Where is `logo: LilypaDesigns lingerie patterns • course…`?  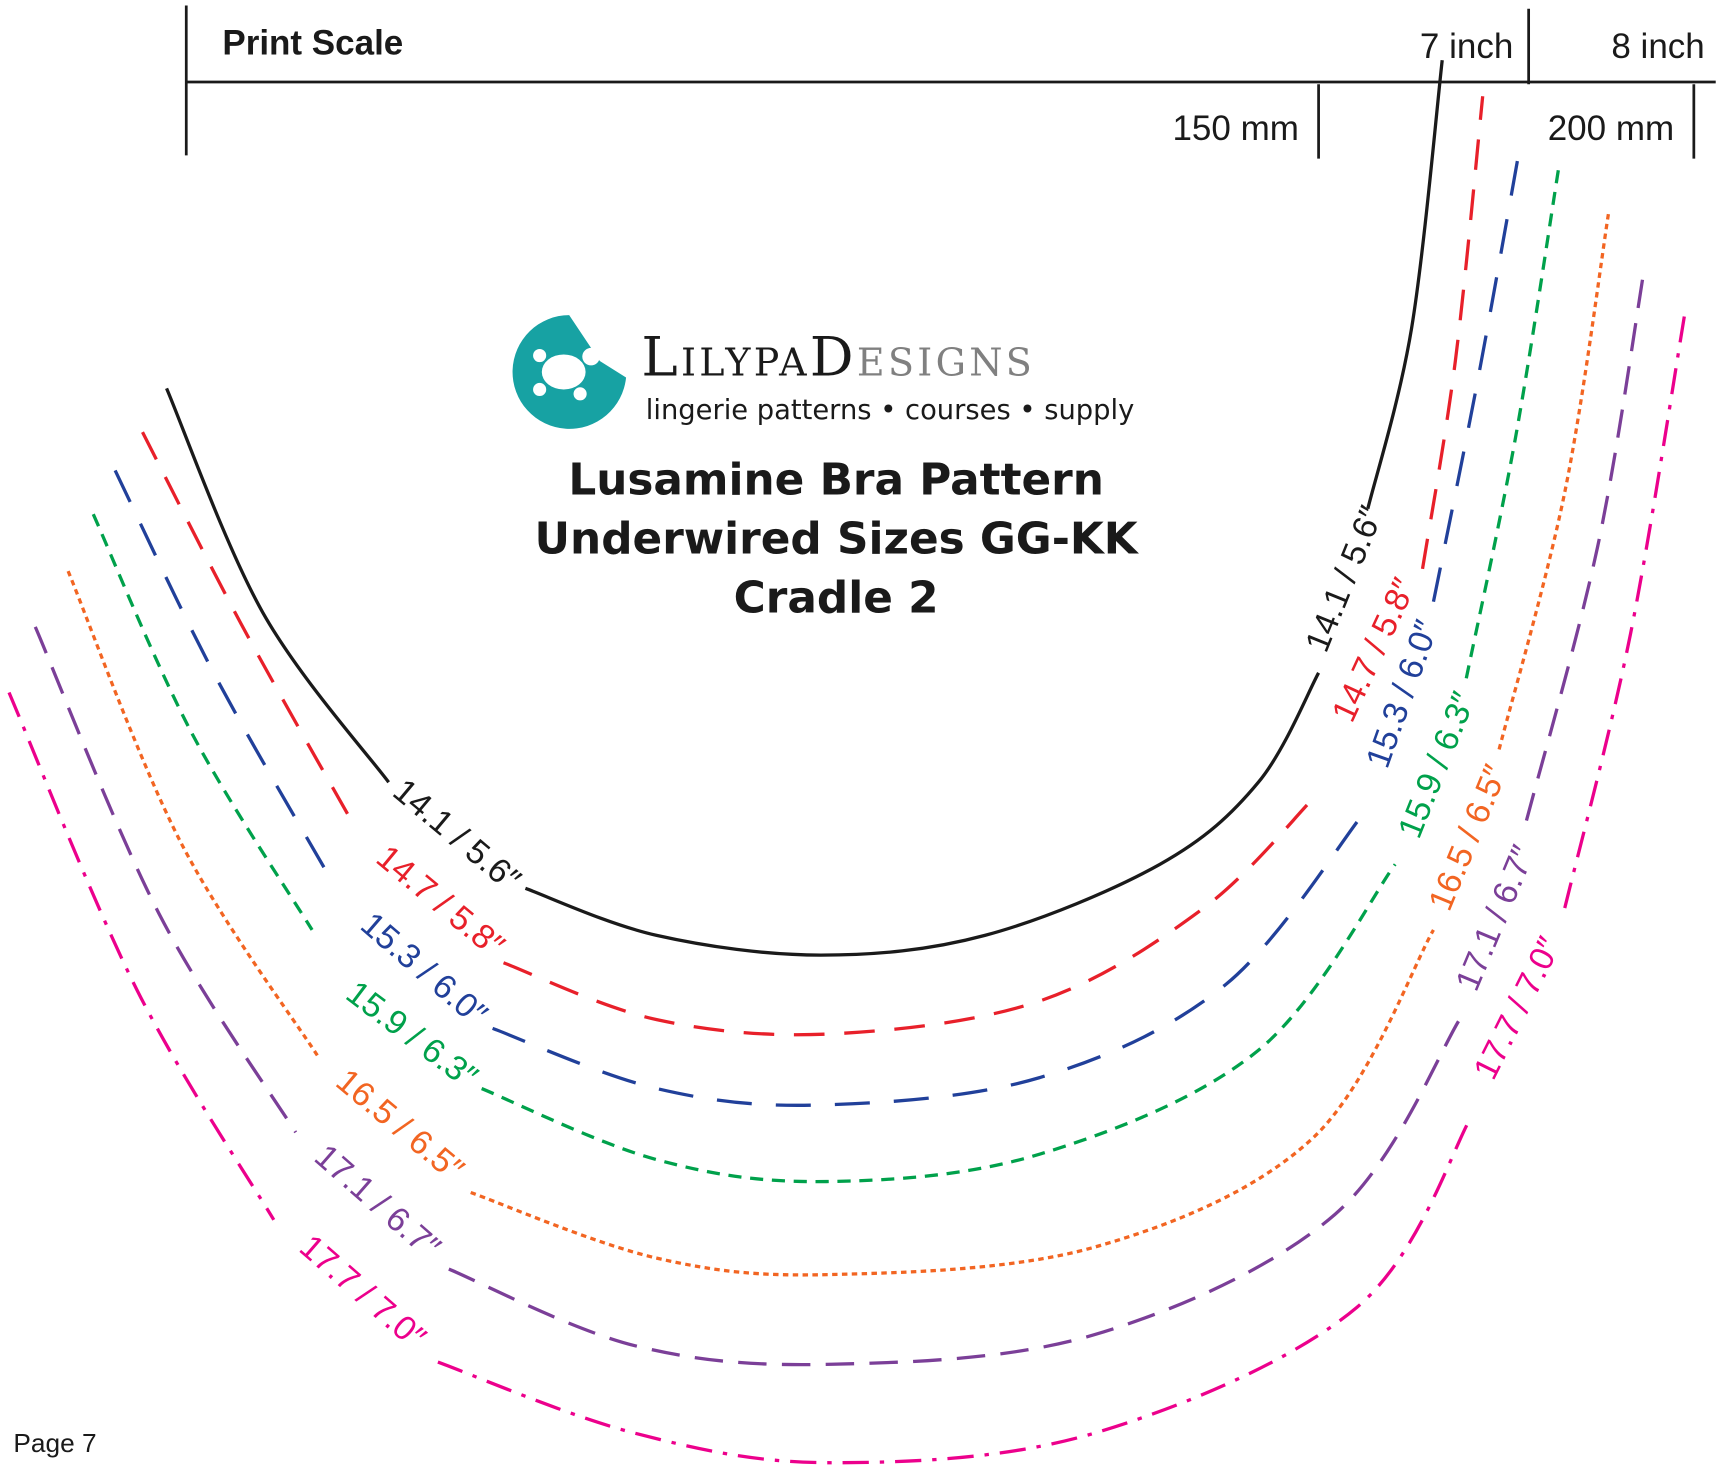
logo: LilypaDesigns lingerie patterns • course… is located at coordinates (823, 372).